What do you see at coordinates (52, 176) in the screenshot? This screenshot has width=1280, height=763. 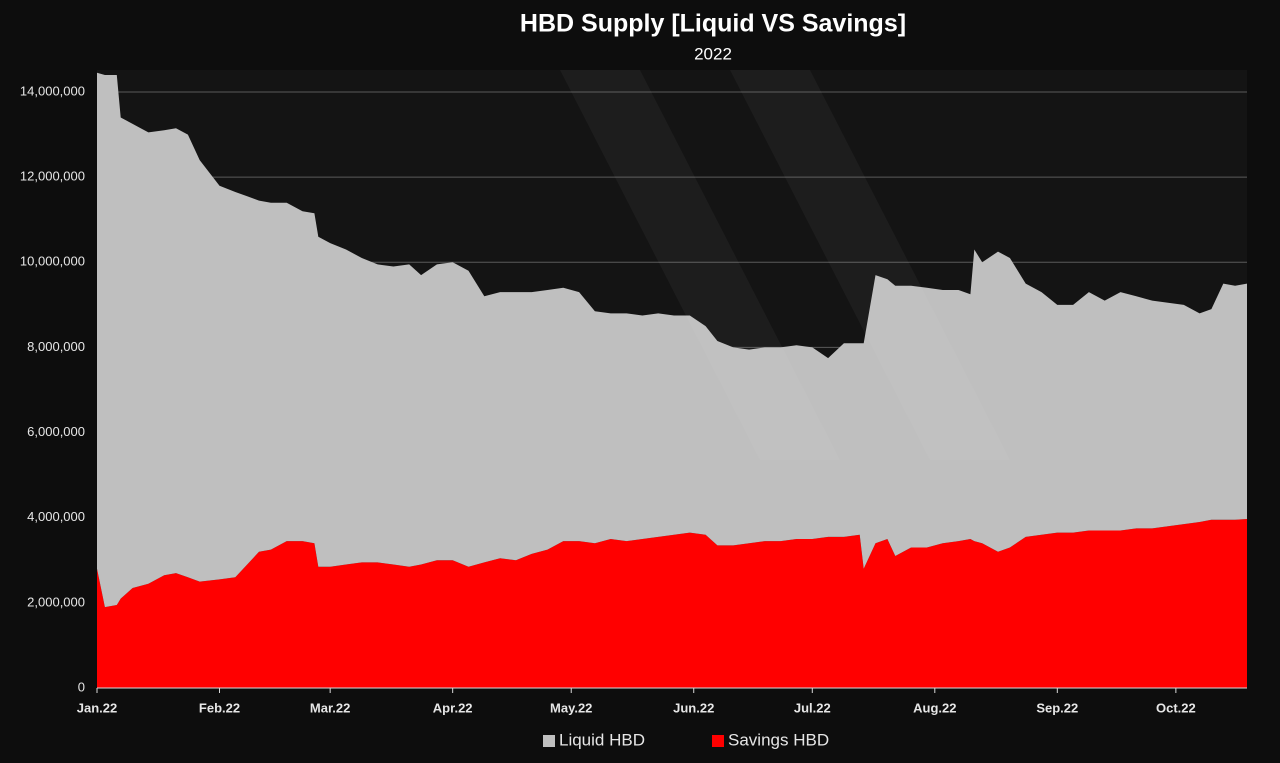 I see `y-tick-label: 12,000,000` at bounding box center [52, 176].